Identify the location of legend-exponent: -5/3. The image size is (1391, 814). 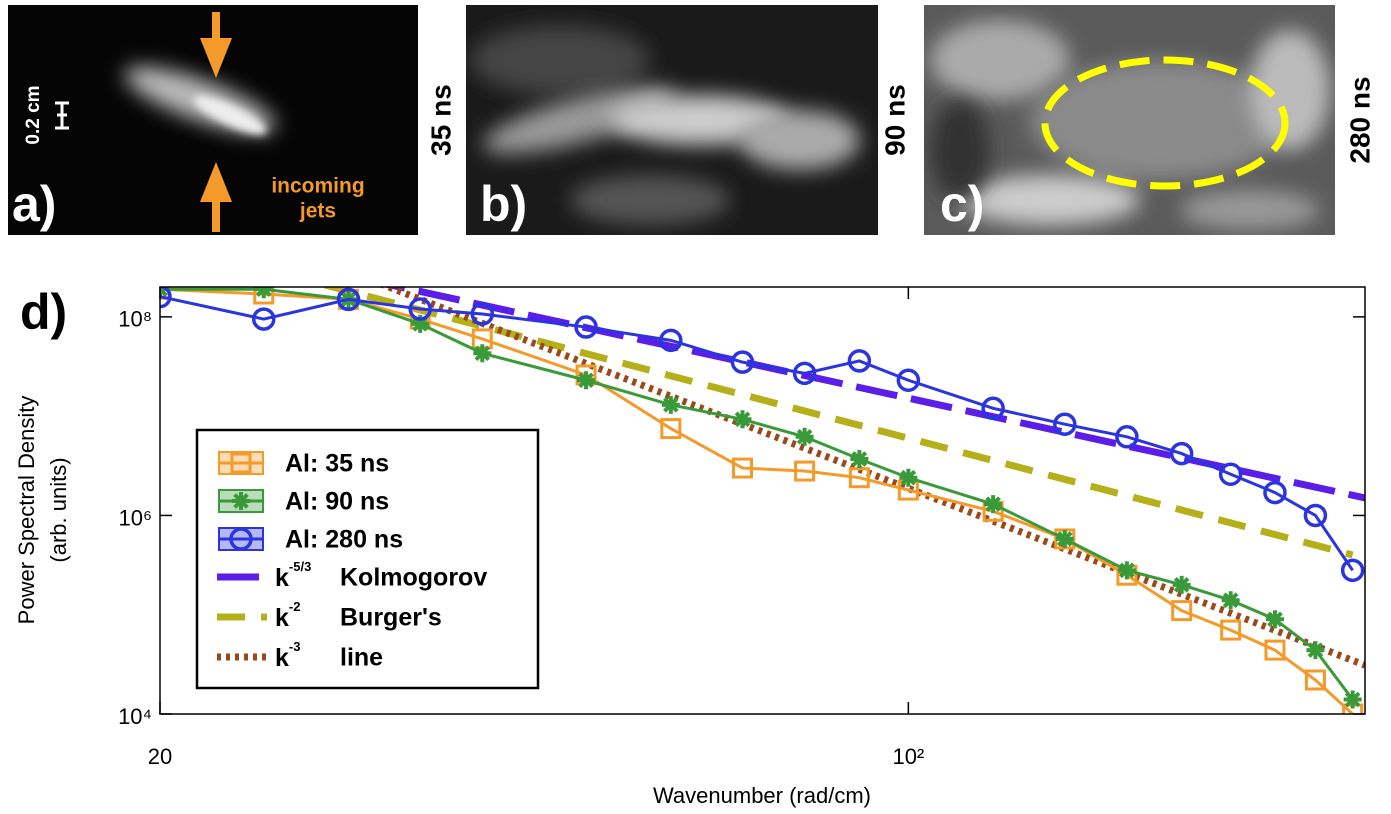
(300, 566).